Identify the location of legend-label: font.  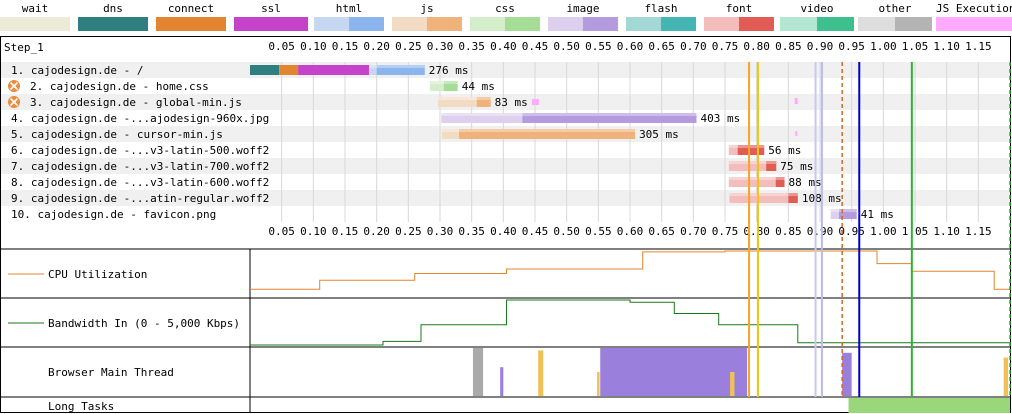
(739, 8).